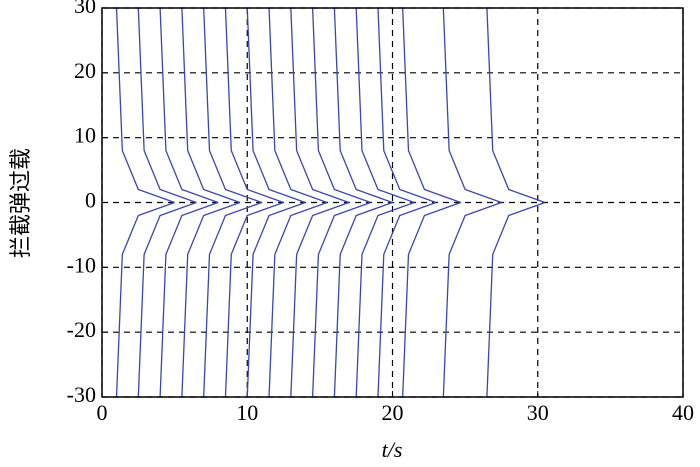 The height and width of the screenshot is (467, 700). Describe the element at coordinates (81, 264) in the screenshot. I see `y-tick-label: -10` at that location.